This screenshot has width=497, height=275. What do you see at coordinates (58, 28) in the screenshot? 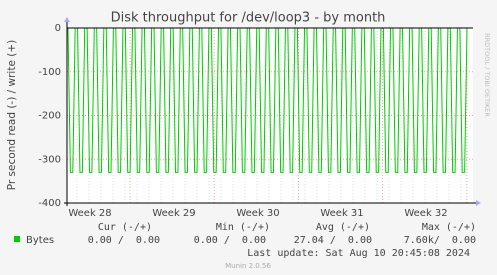
I see `y-tick-label: 0` at bounding box center [58, 28].